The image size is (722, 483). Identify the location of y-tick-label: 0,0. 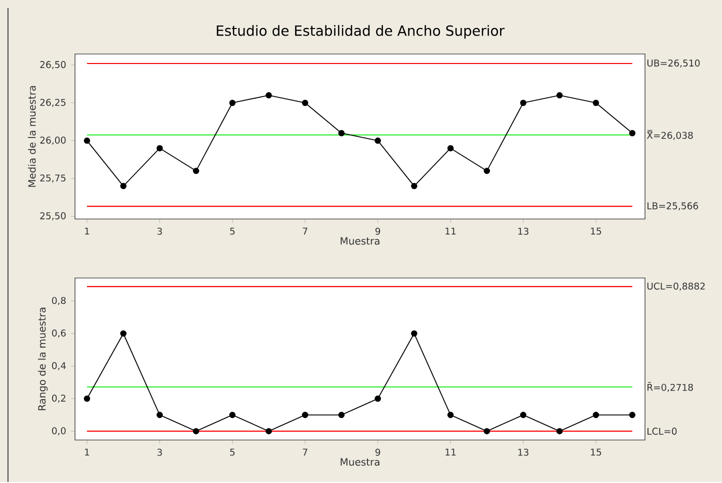
(59, 431).